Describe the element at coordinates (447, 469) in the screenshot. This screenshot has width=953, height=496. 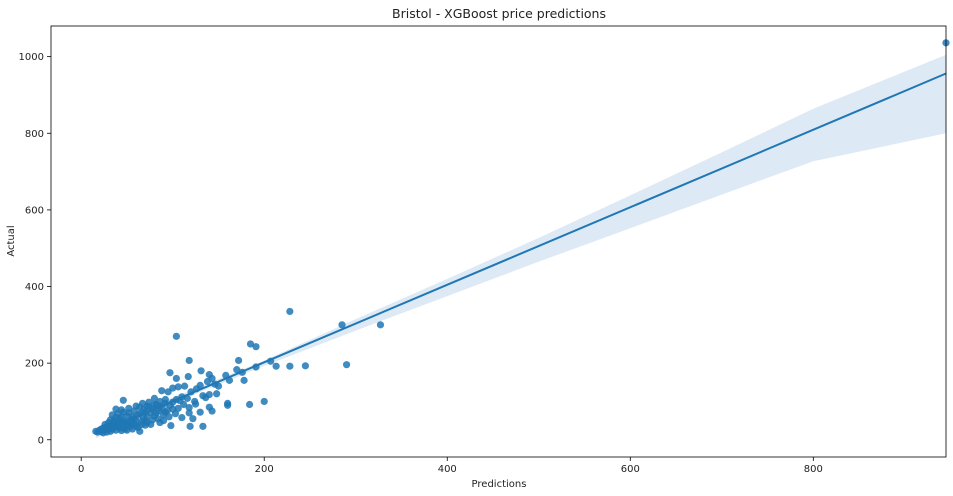
I see `x-tick-label: 400` at that location.